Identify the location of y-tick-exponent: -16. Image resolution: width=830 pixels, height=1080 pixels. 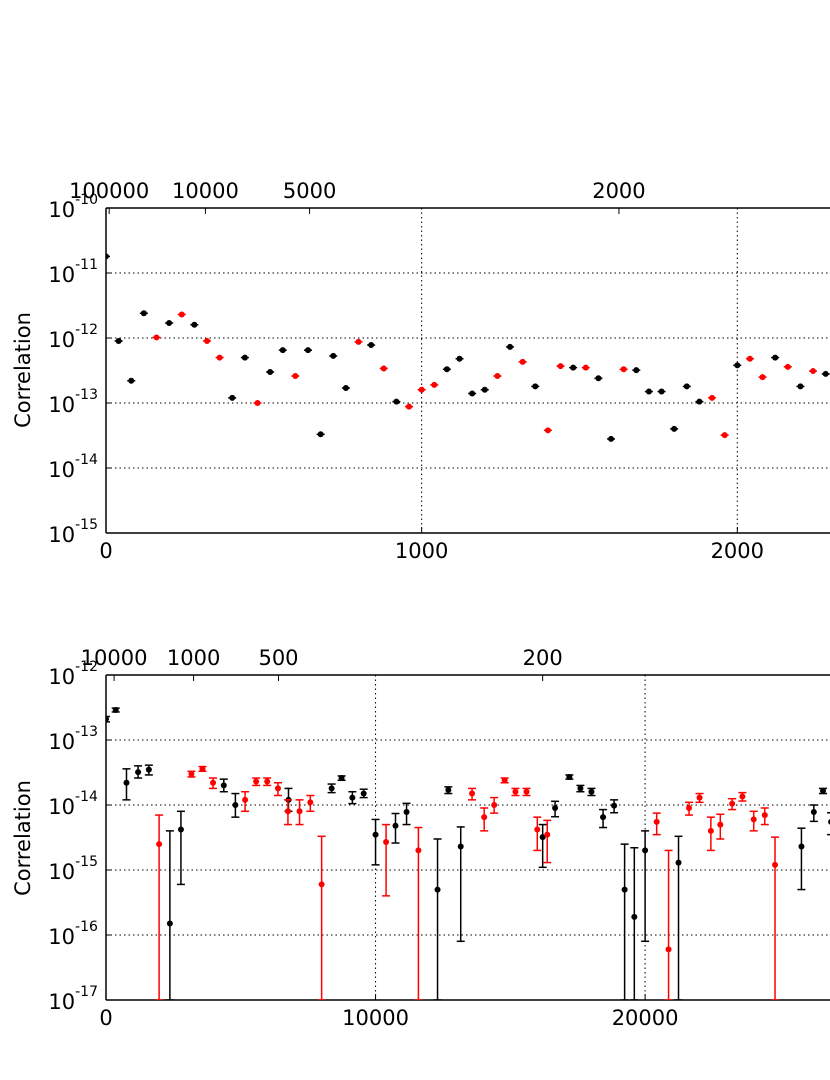
(86, 927).